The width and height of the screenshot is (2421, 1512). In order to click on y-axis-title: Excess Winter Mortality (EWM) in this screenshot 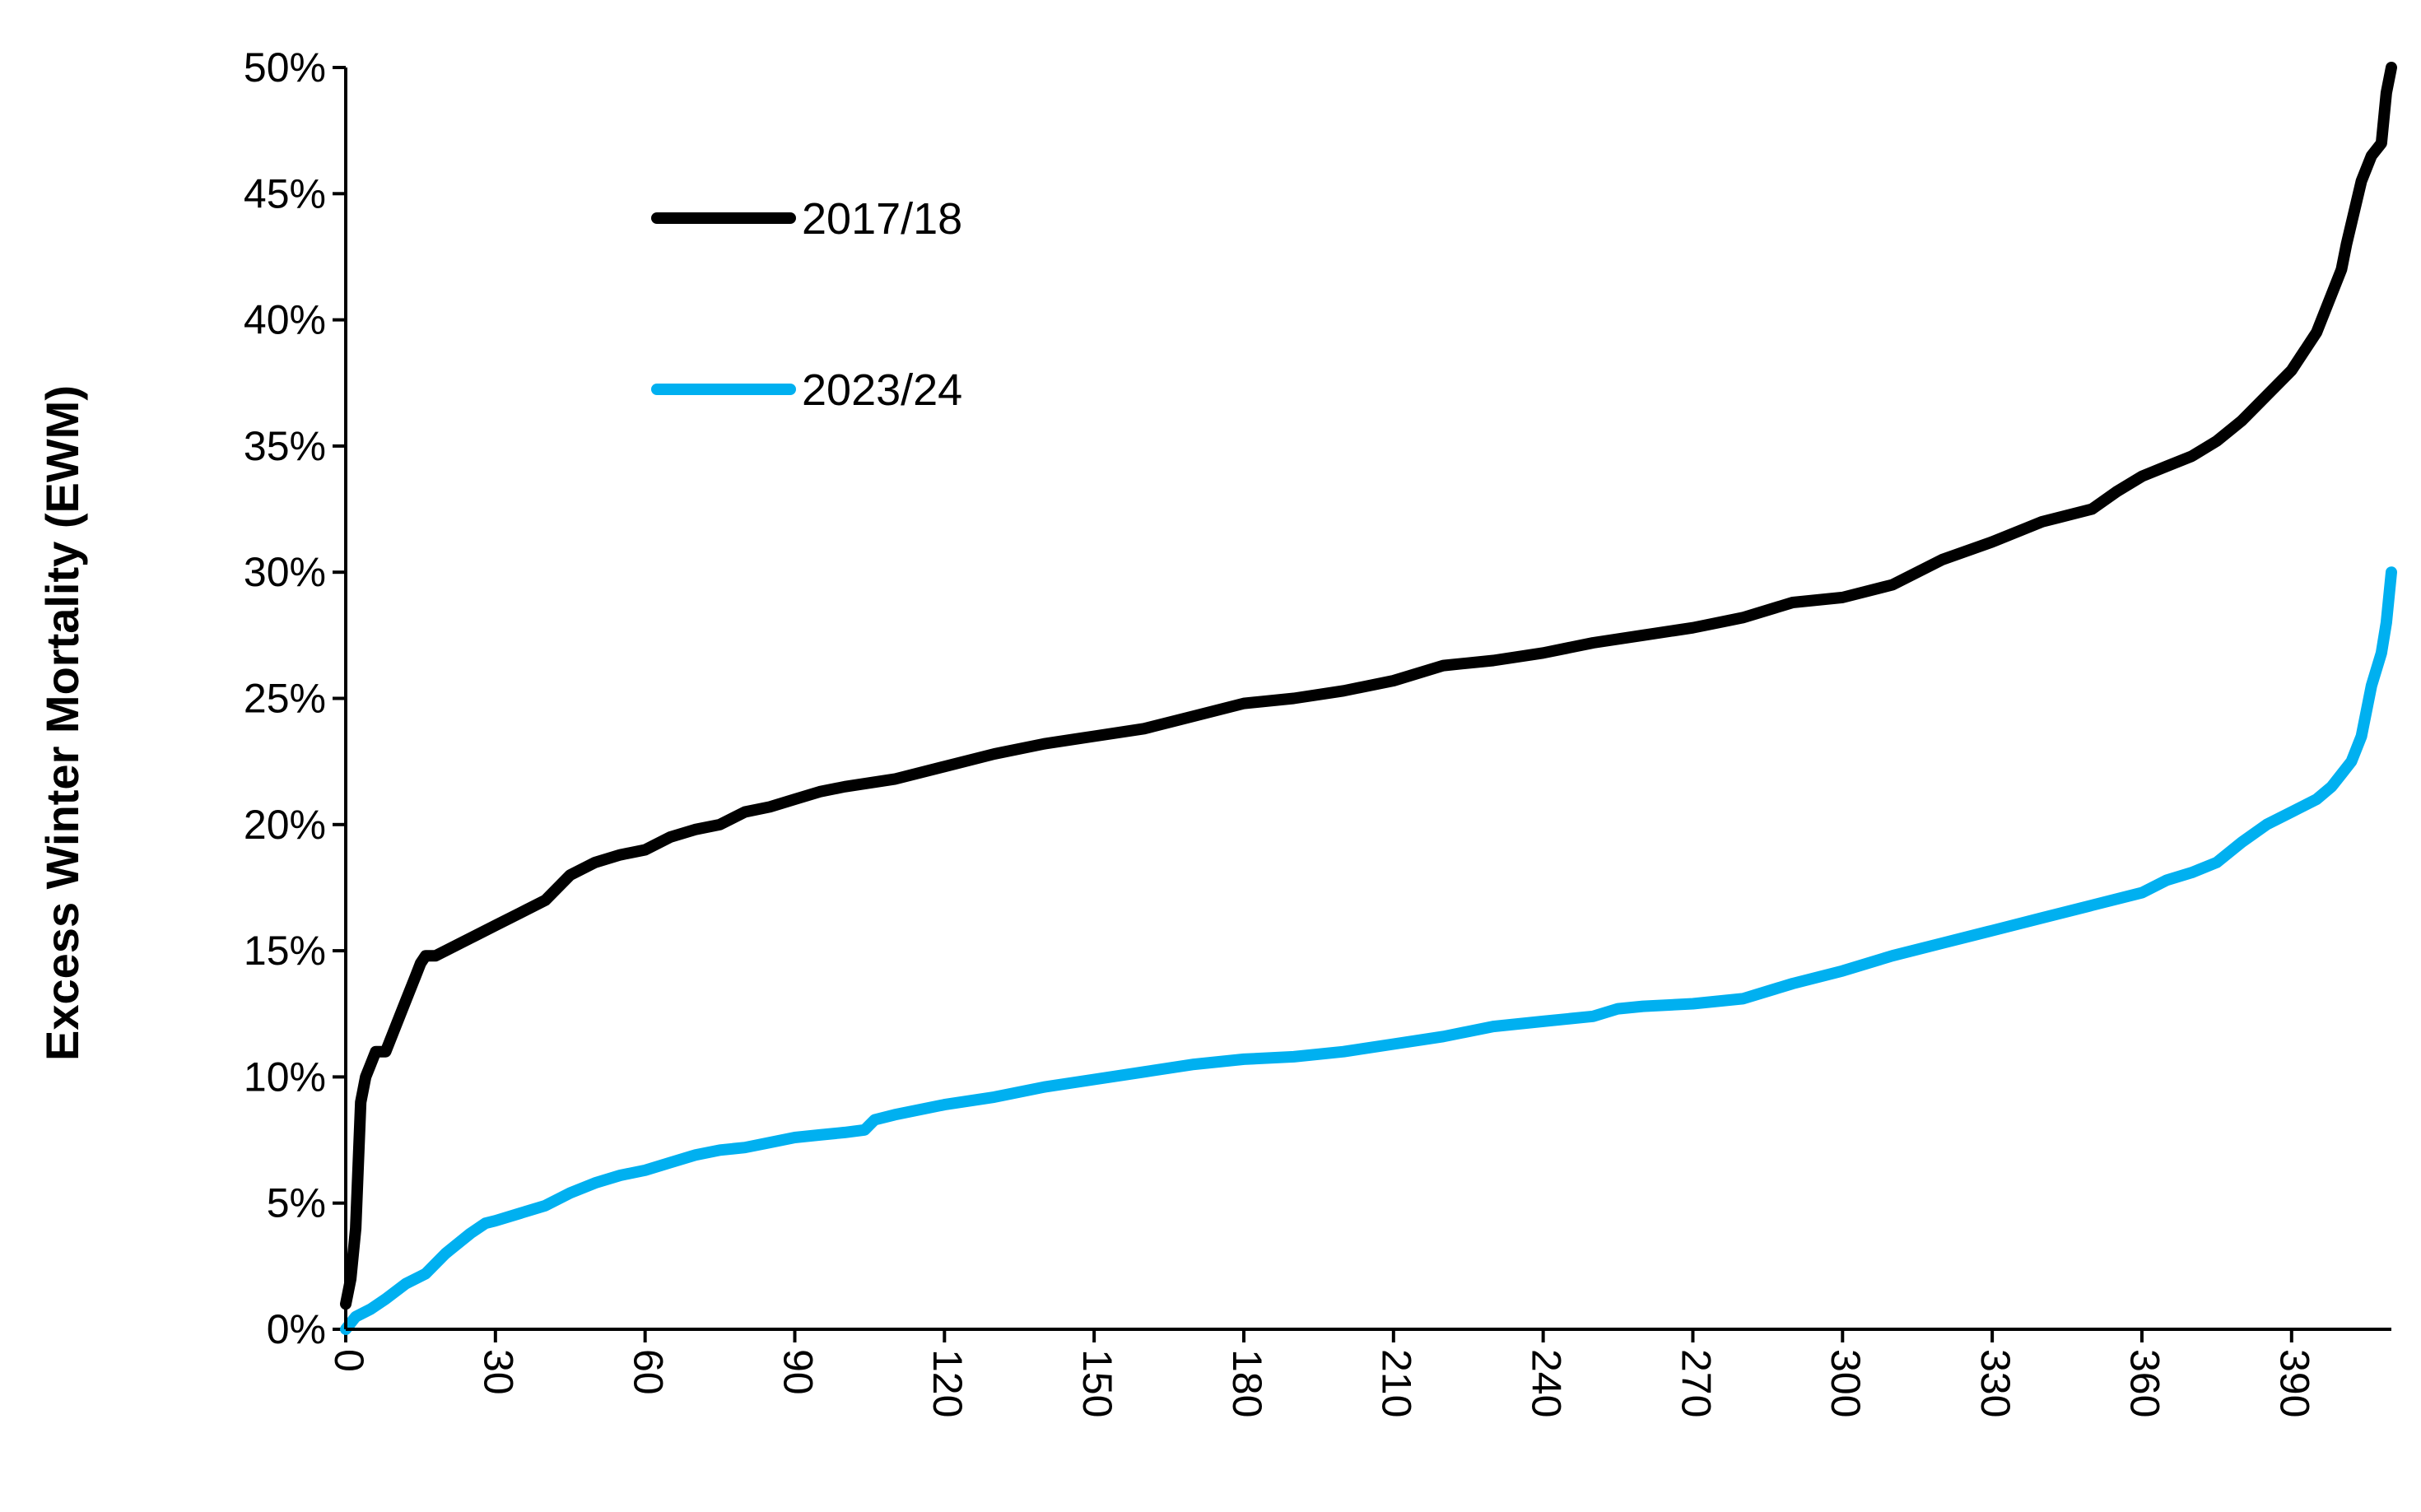, I will do `click(62, 723)`.